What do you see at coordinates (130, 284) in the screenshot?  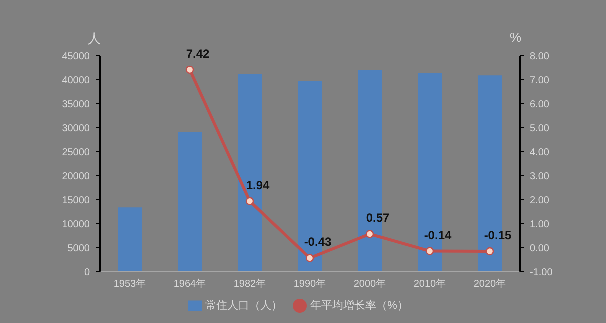 I see `x-tick-label: 1953年` at bounding box center [130, 284].